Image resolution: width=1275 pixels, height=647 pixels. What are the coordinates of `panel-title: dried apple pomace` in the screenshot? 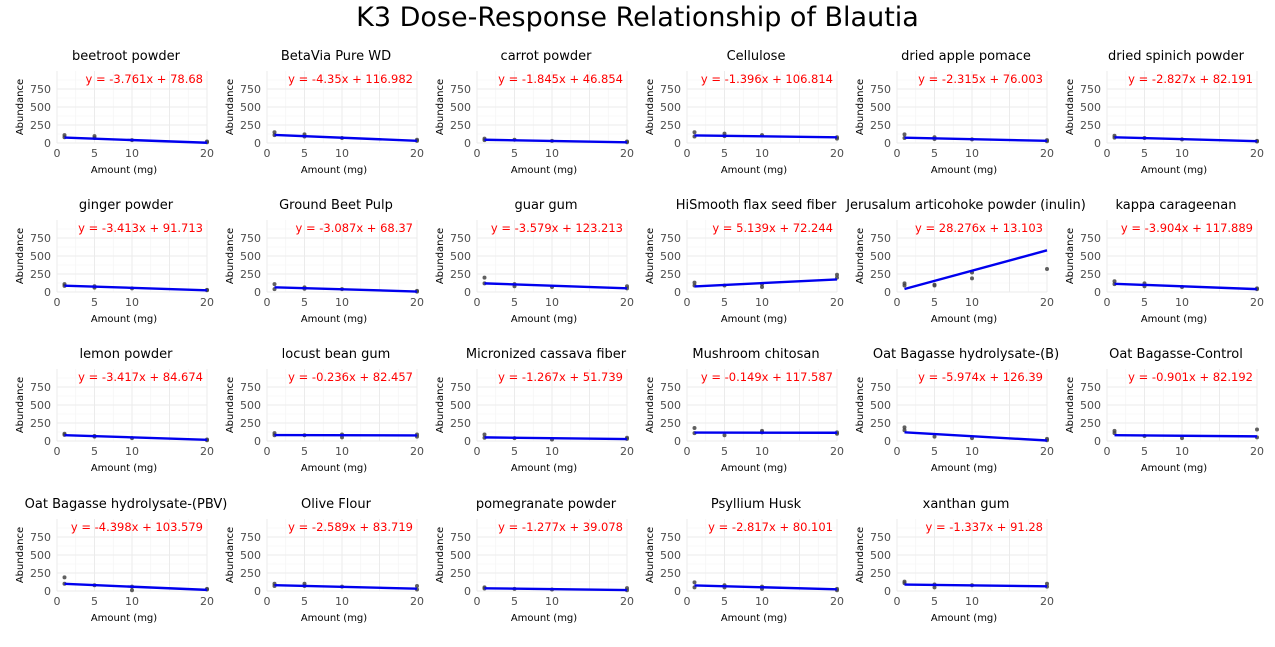 It's located at (966, 56).